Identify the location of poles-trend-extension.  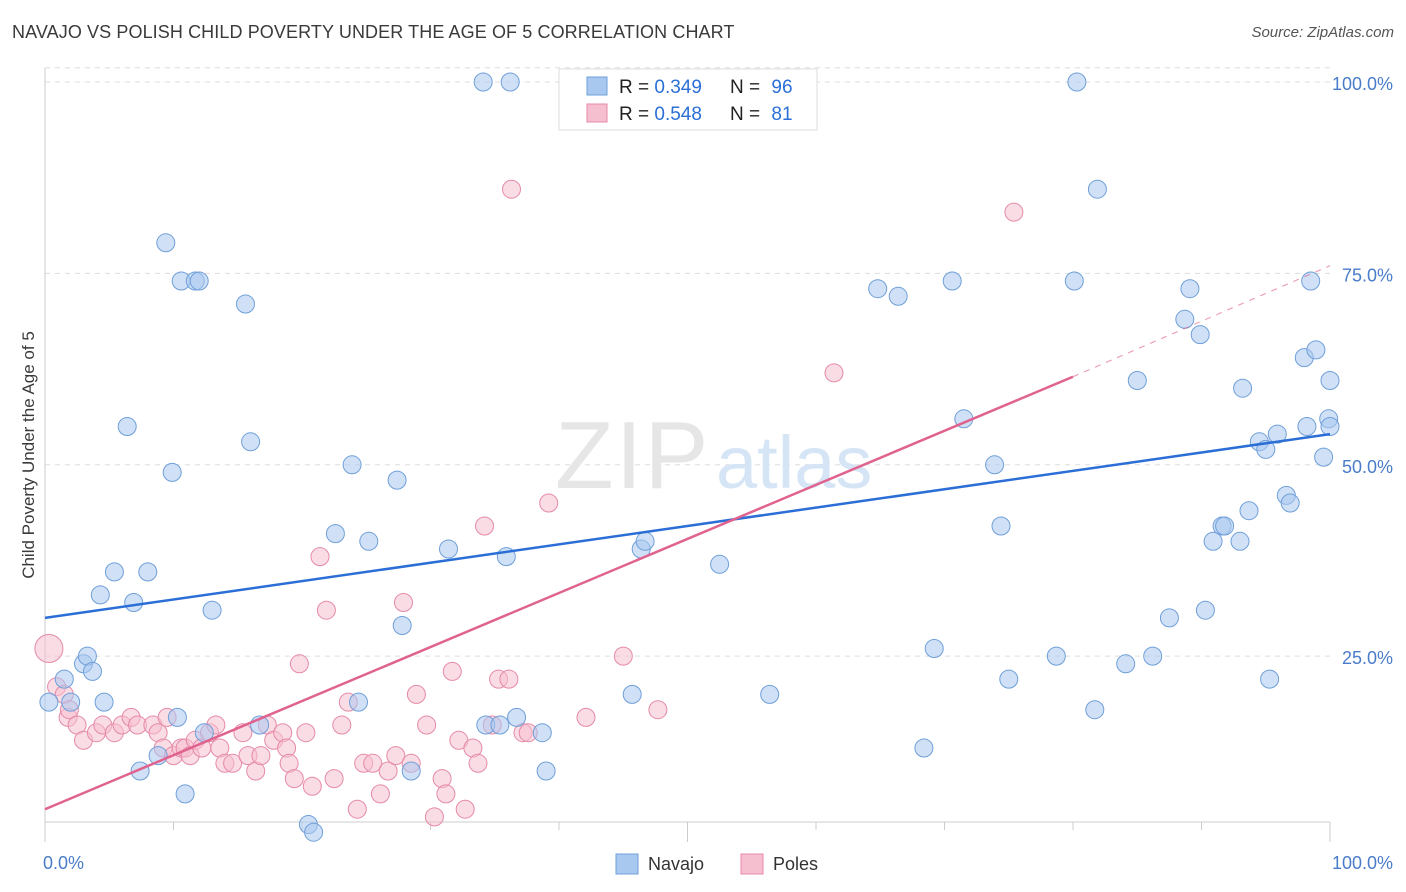
(1201, 321).